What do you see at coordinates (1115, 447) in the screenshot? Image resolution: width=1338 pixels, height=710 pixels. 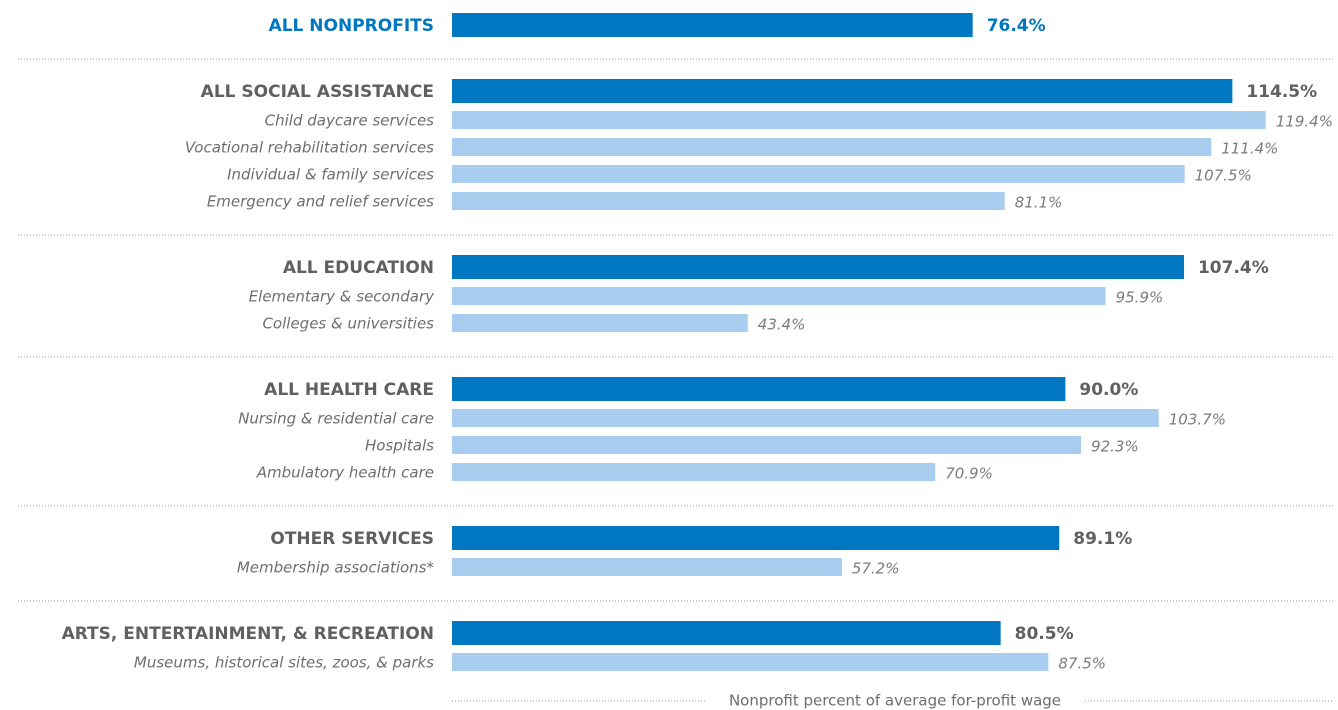 I see `value-label: 92.3%` at bounding box center [1115, 447].